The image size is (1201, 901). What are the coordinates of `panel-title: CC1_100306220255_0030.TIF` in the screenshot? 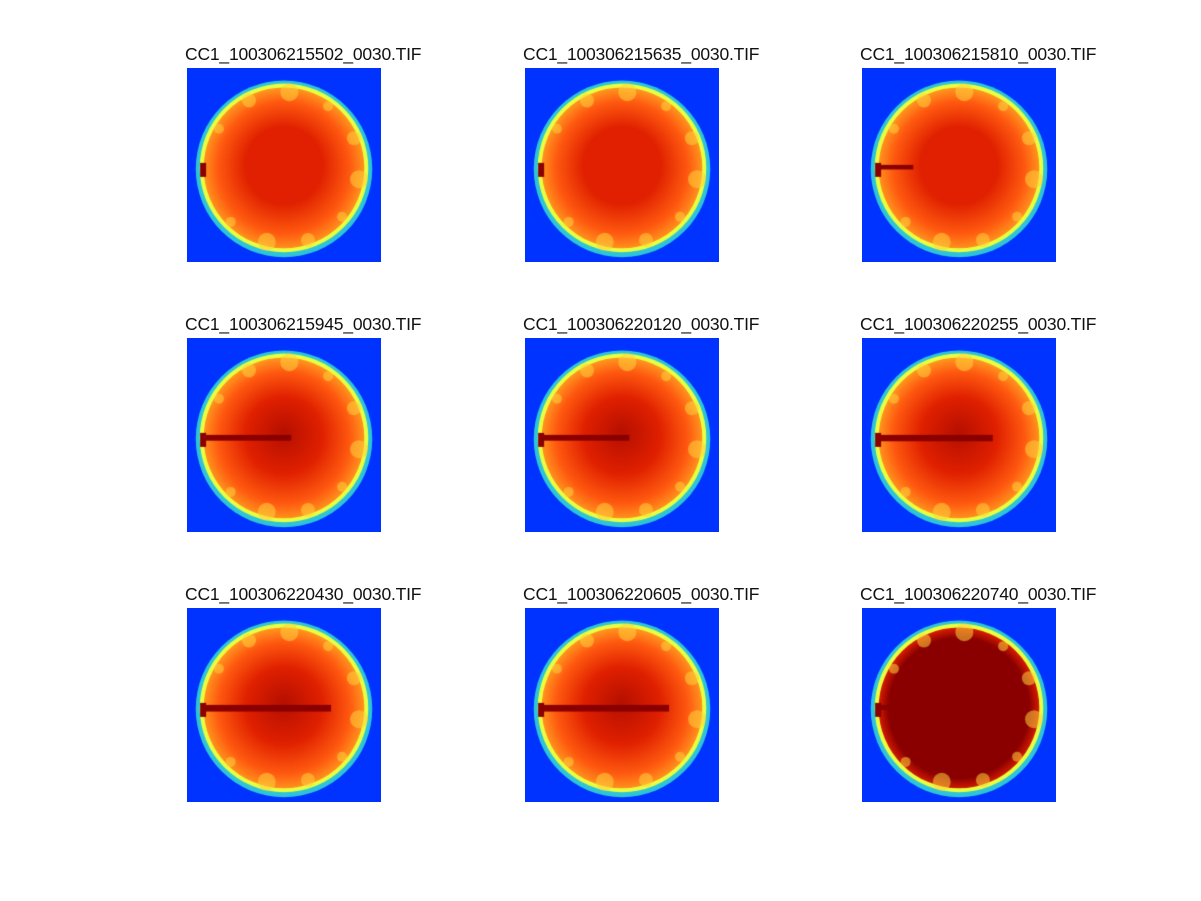 It's located at (978, 324).